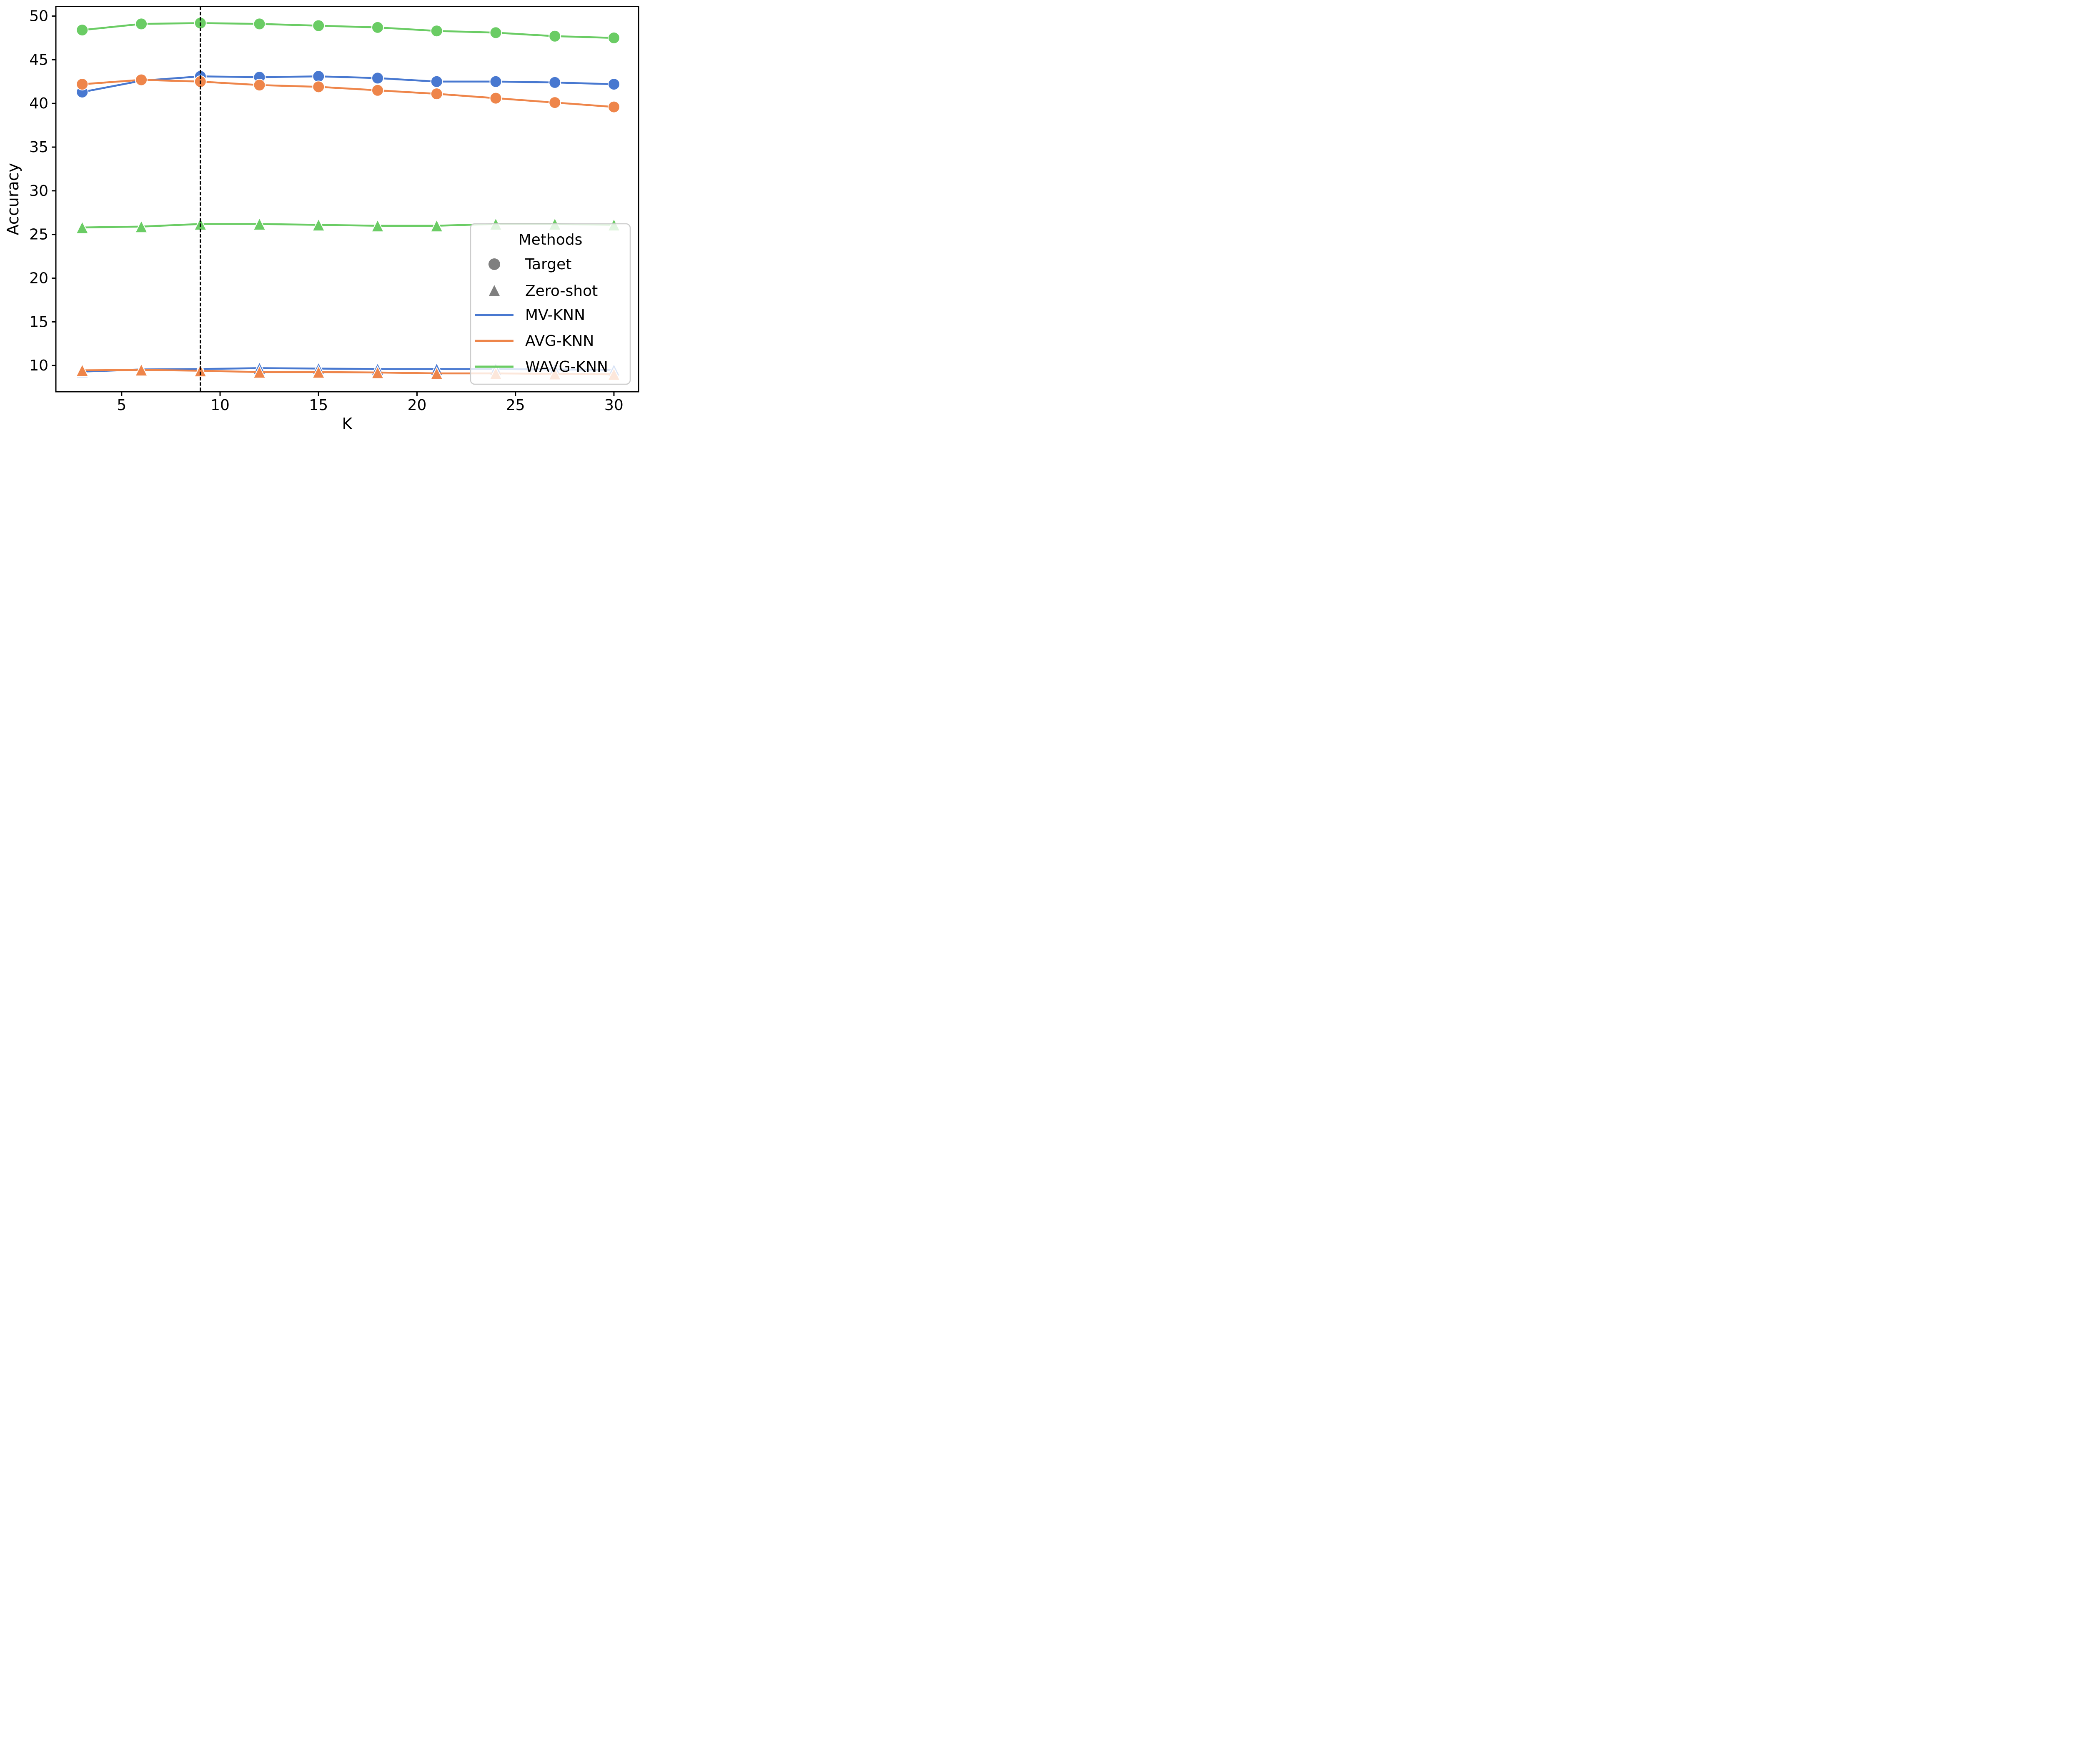 This screenshot has height=1764, width=2084. I want to click on y-tick-label: 25, so click(38, 235).